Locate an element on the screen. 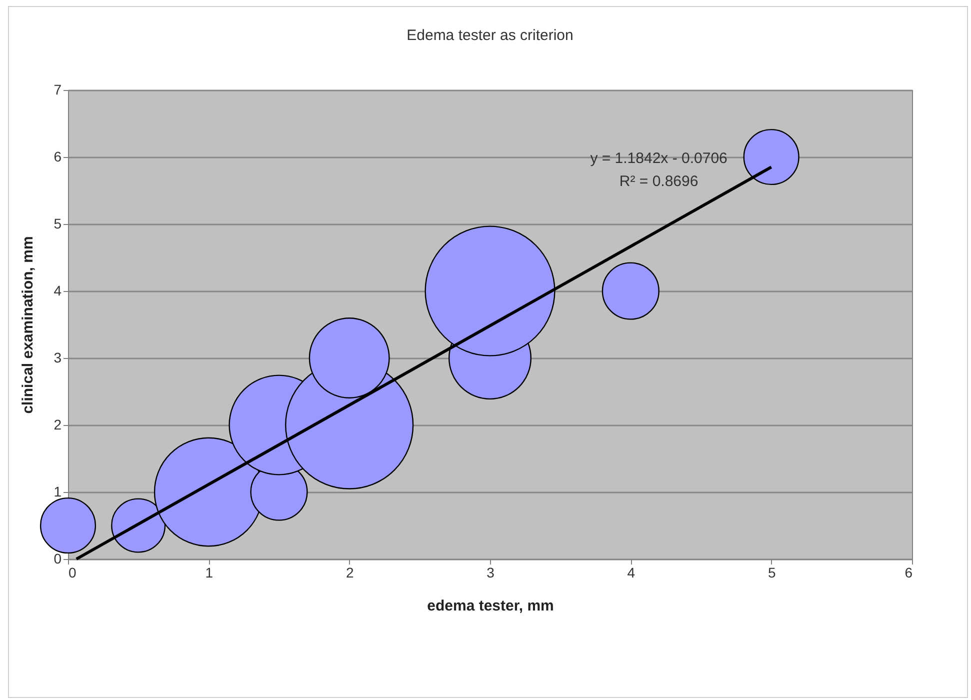  x-tick-label: 2 is located at coordinates (350, 572).